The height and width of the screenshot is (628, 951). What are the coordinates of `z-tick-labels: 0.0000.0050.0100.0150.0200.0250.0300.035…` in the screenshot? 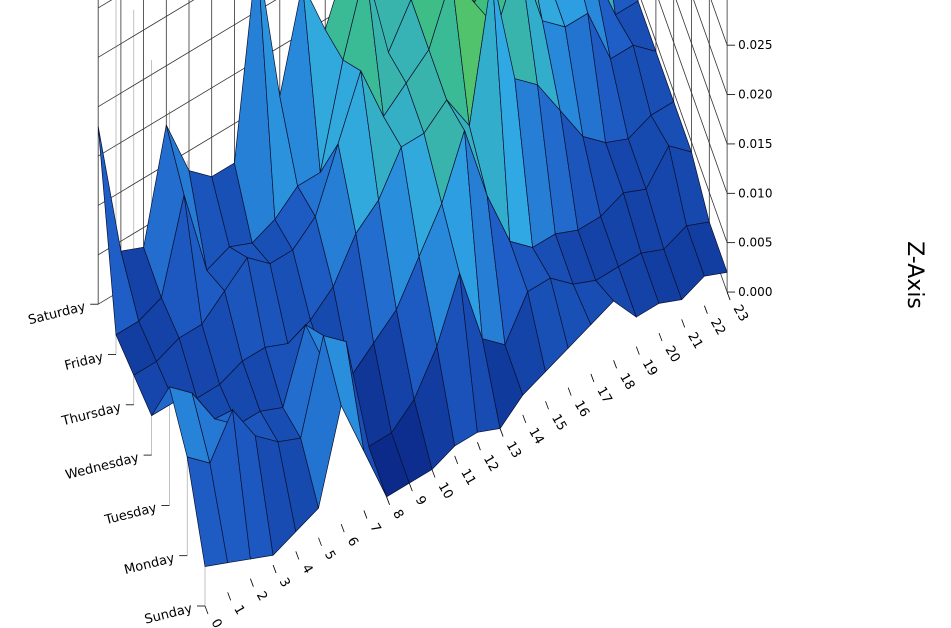 It's located at (755, 149).